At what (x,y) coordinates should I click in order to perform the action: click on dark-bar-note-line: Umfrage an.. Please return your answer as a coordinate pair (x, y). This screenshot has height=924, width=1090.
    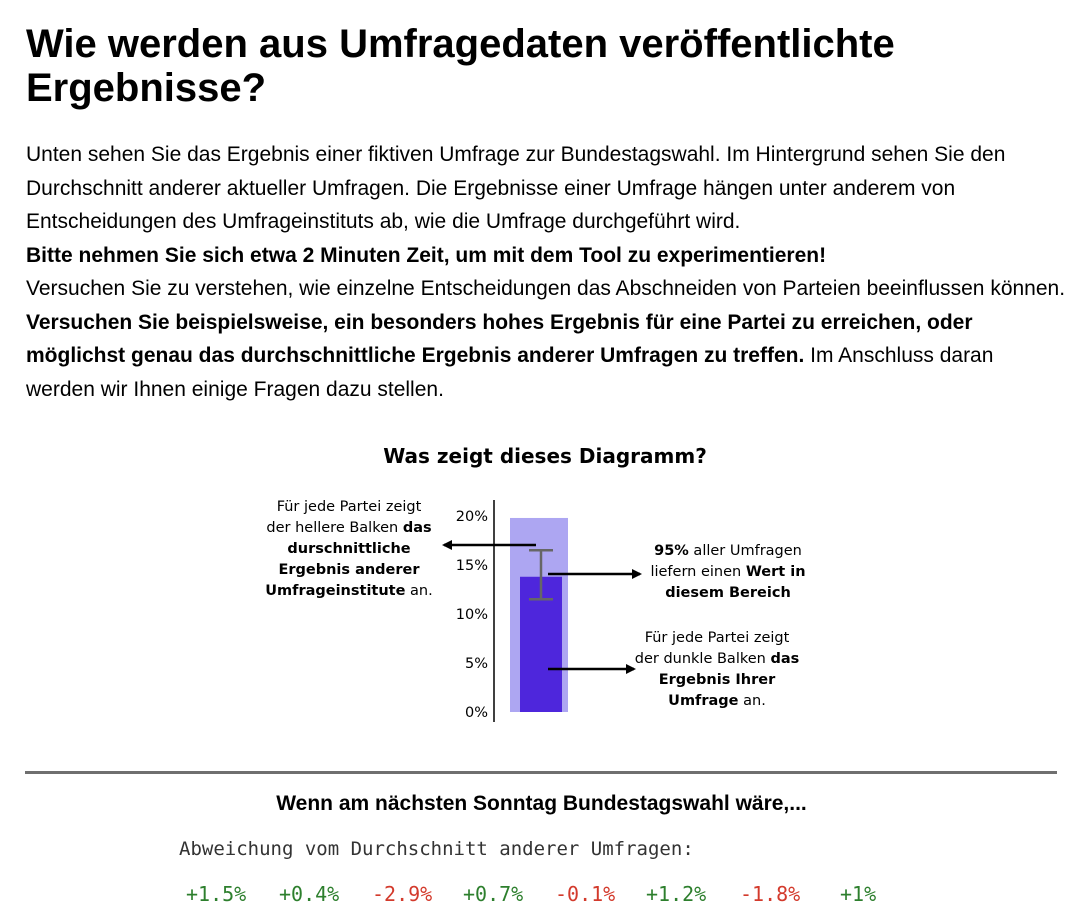
    Looking at the image, I should click on (717, 701).